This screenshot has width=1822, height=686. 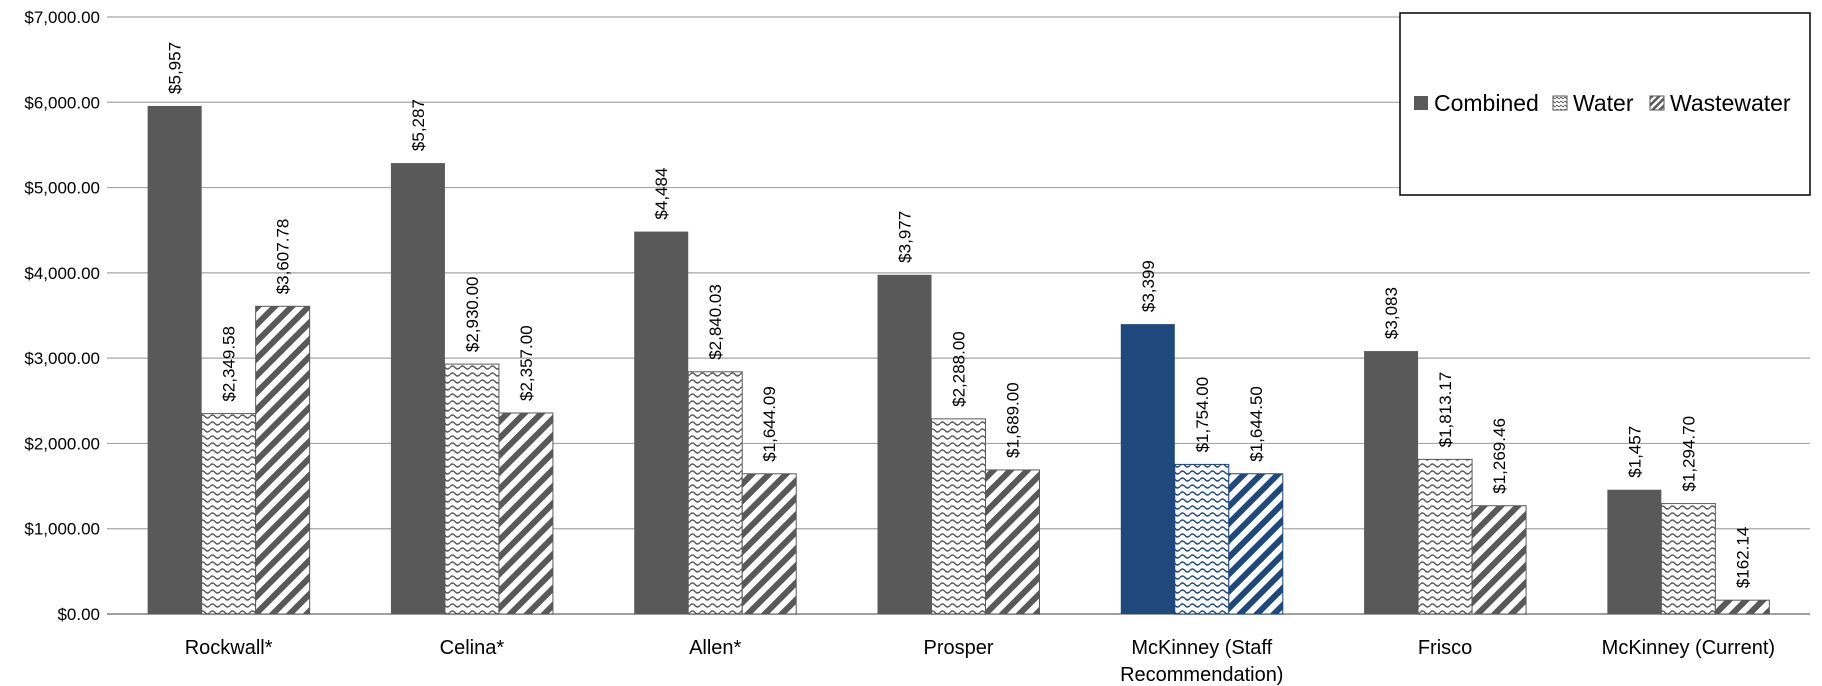 What do you see at coordinates (62, 443) in the screenshot?
I see `y-tick-label: $2,000.00` at bounding box center [62, 443].